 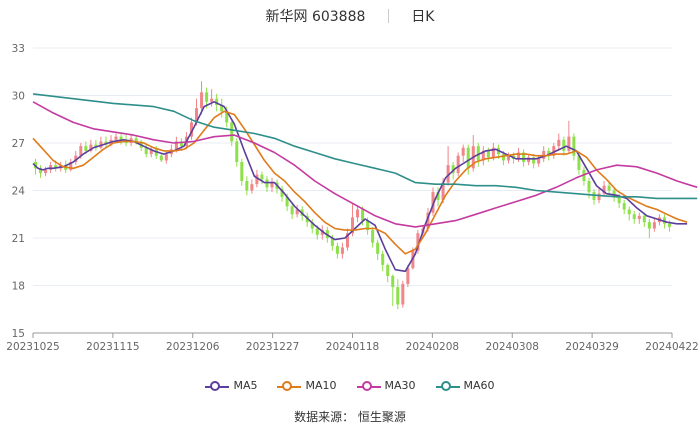 What do you see at coordinates (307, 385) in the screenshot?
I see `legend-item-ma10: MA10` at bounding box center [307, 385].